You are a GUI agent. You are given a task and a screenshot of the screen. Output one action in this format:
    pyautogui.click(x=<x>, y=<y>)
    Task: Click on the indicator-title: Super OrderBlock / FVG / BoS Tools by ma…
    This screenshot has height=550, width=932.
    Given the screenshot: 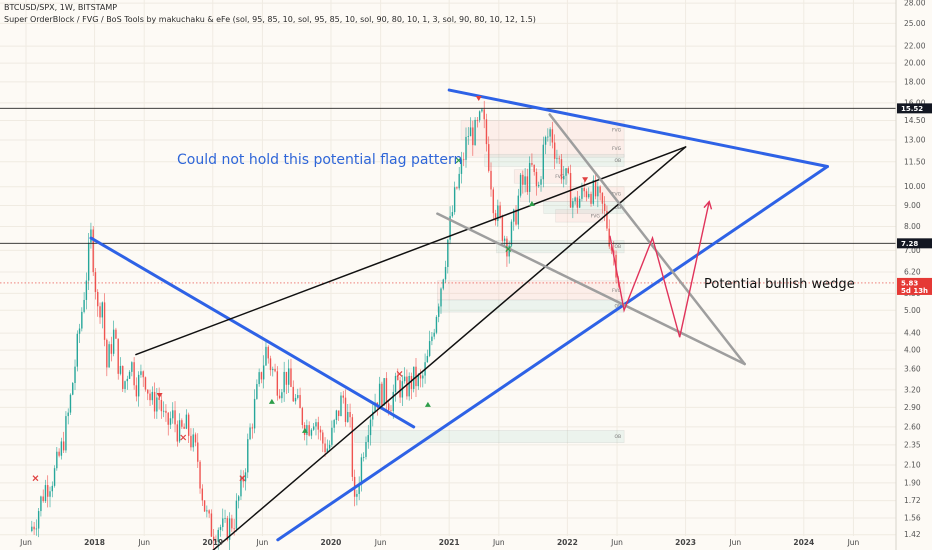 What is the action you would take?
    pyautogui.click(x=270, y=19)
    